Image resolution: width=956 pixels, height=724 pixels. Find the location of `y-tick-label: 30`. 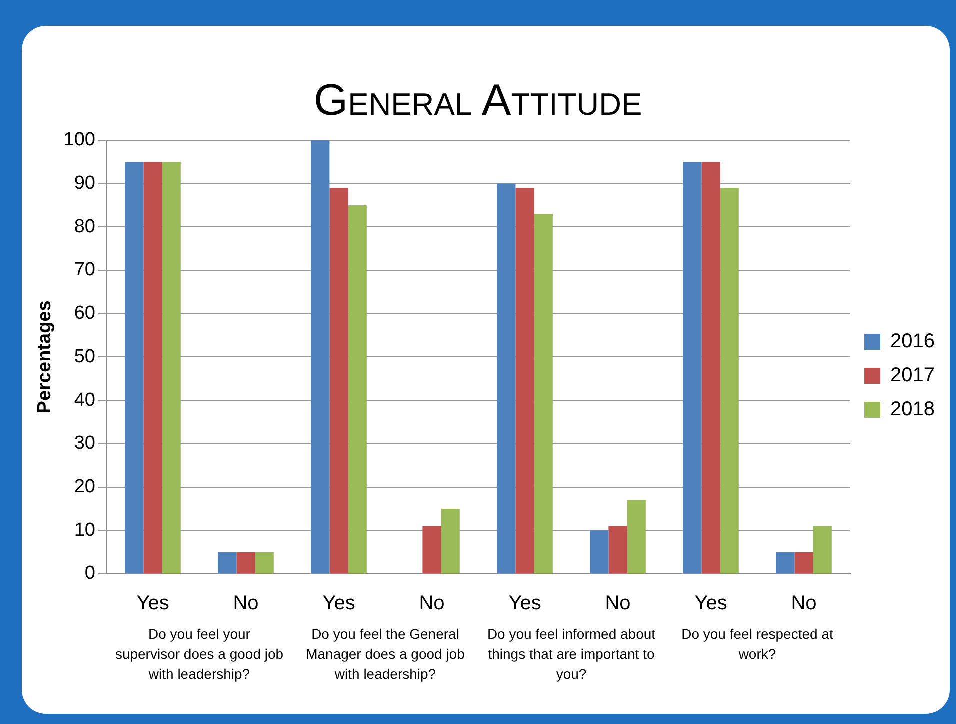

y-tick-label: 30 is located at coordinates (85, 443).